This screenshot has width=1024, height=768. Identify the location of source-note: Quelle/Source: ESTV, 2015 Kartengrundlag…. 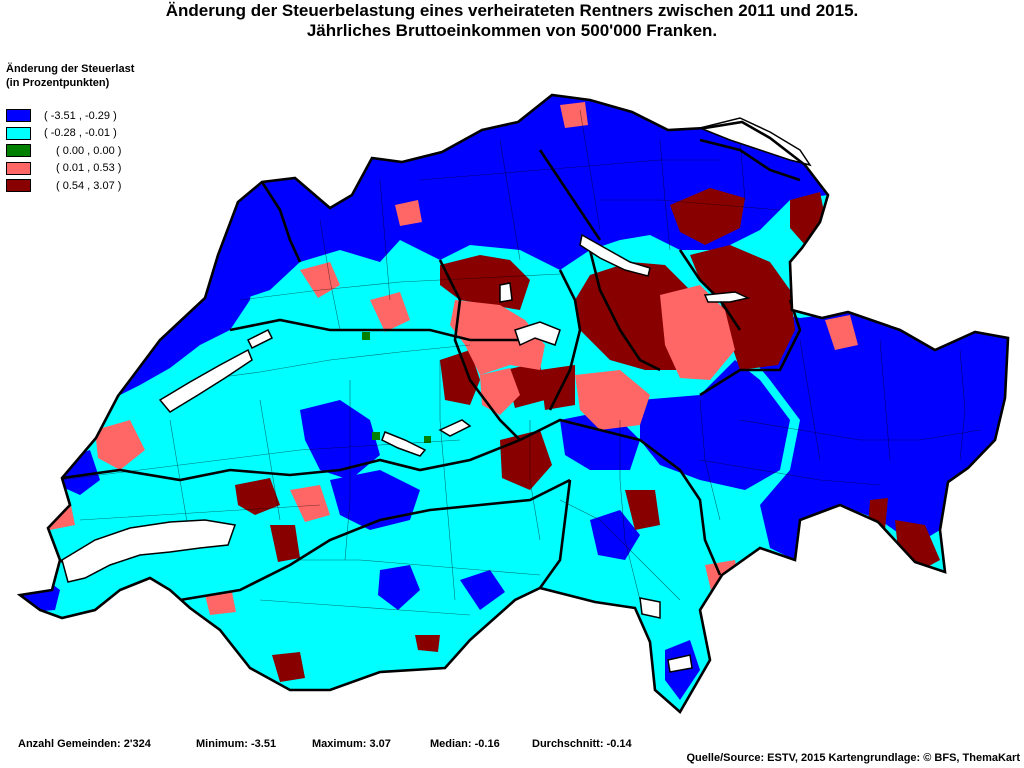
(853, 758).